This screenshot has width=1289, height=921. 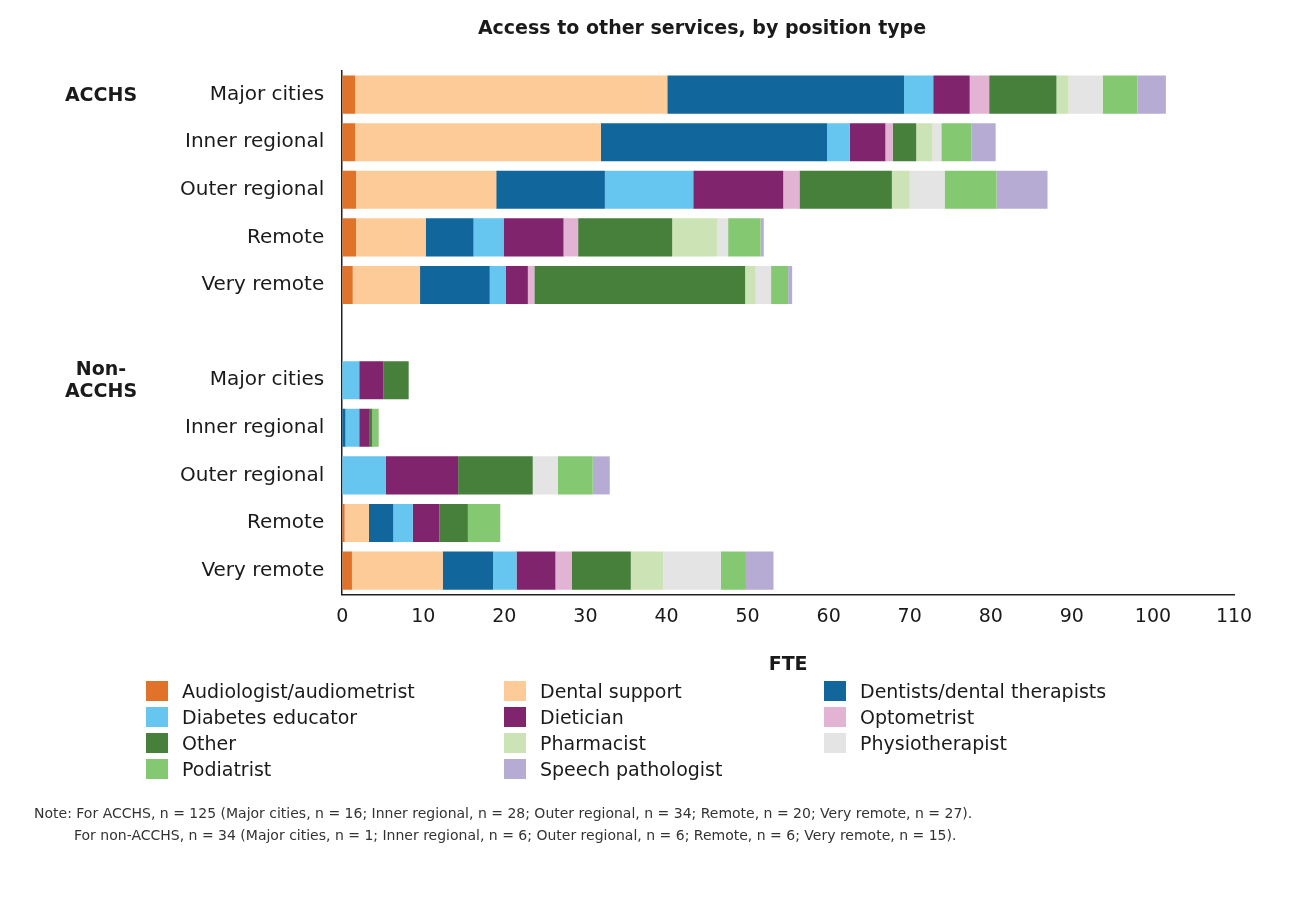 What do you see at coordinates (990, 614) in the screenshot?
I see `x-tick-label: 80` at bounding box center [990, 614].